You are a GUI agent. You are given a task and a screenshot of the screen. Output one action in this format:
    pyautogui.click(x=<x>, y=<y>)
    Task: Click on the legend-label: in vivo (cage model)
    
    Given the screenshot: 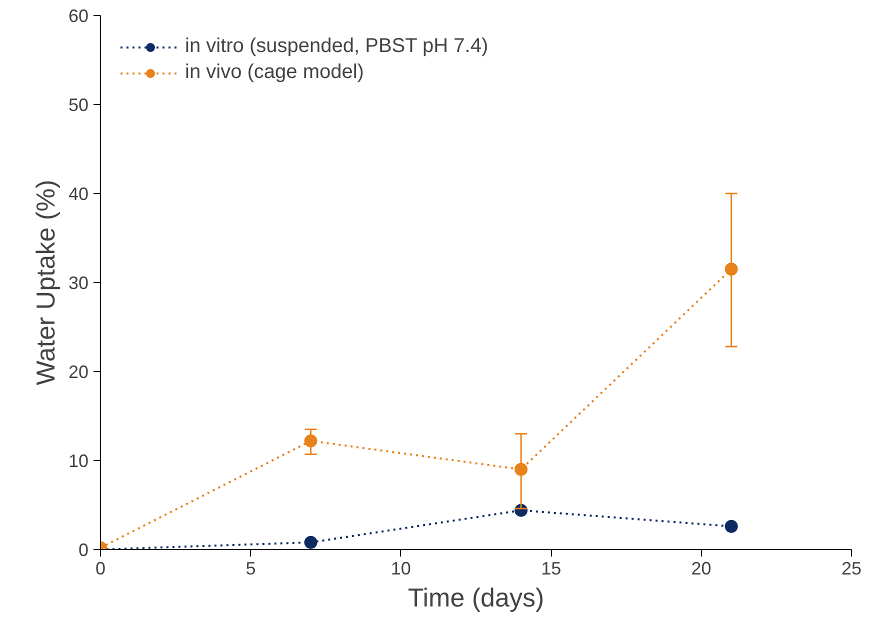 What is the action you would take?
    pyautogui.click(x=274, y=72)
    